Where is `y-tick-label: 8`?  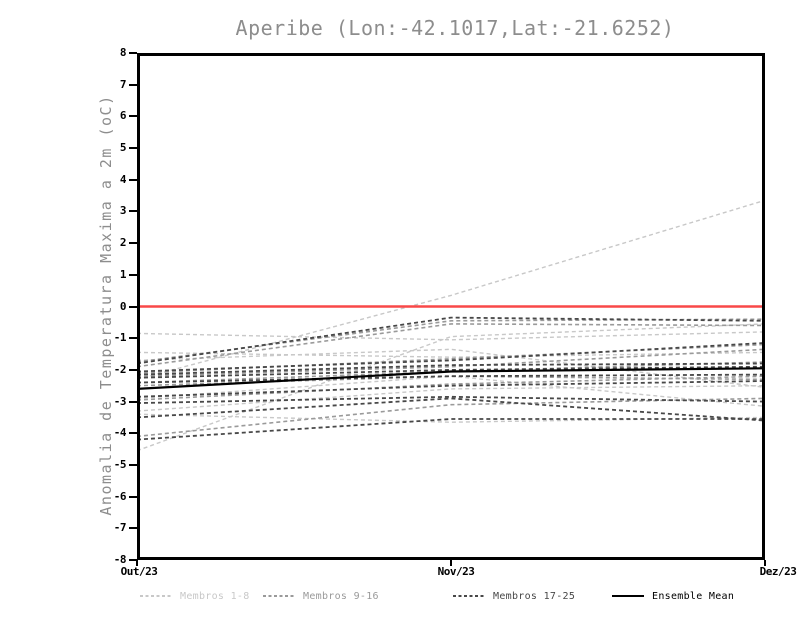
y-tick-label: 8 is located at coordinates (123, 52).